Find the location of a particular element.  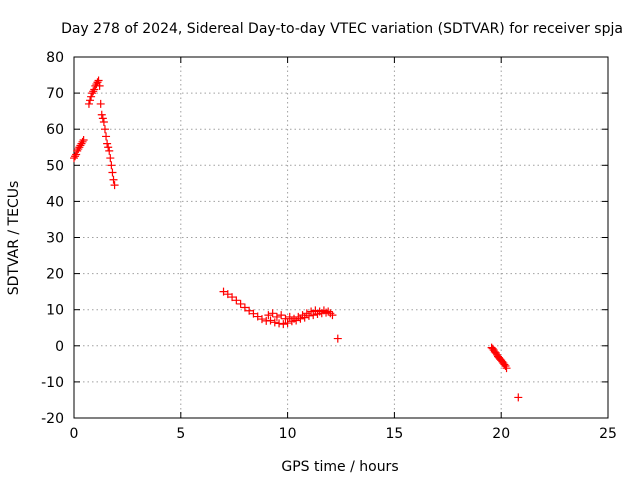

y-tick-label: 60 is located at coordinates (55, 130).